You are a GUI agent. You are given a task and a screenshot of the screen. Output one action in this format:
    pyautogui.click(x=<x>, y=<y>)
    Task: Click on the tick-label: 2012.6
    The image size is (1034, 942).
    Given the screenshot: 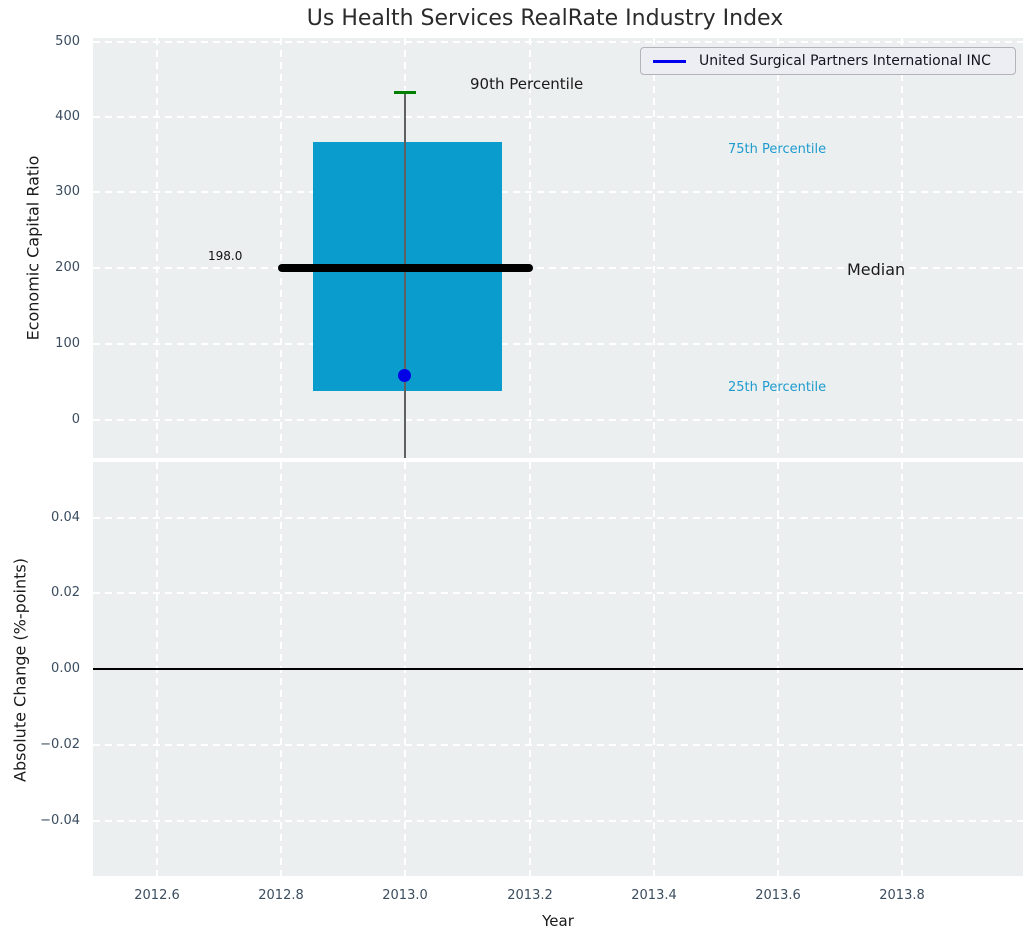 What is the action you would take?
    pyautogui.click(x=157, y=895)
    